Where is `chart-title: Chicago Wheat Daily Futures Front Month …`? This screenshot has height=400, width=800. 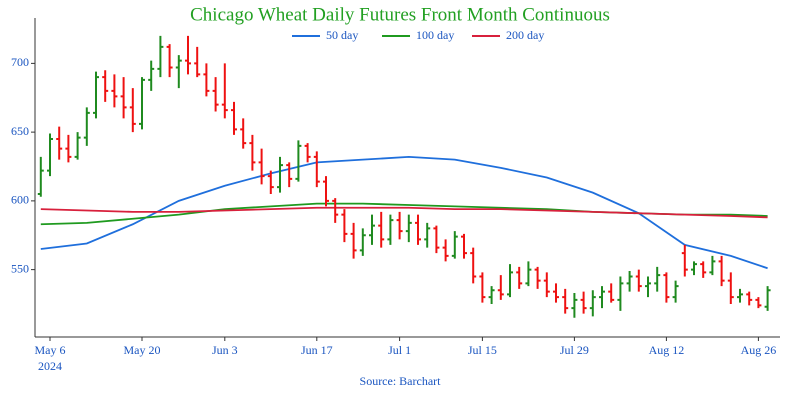 chart-title: Chicago Wheat Daily Futures Front Month … is located at coordinates (400, 14).